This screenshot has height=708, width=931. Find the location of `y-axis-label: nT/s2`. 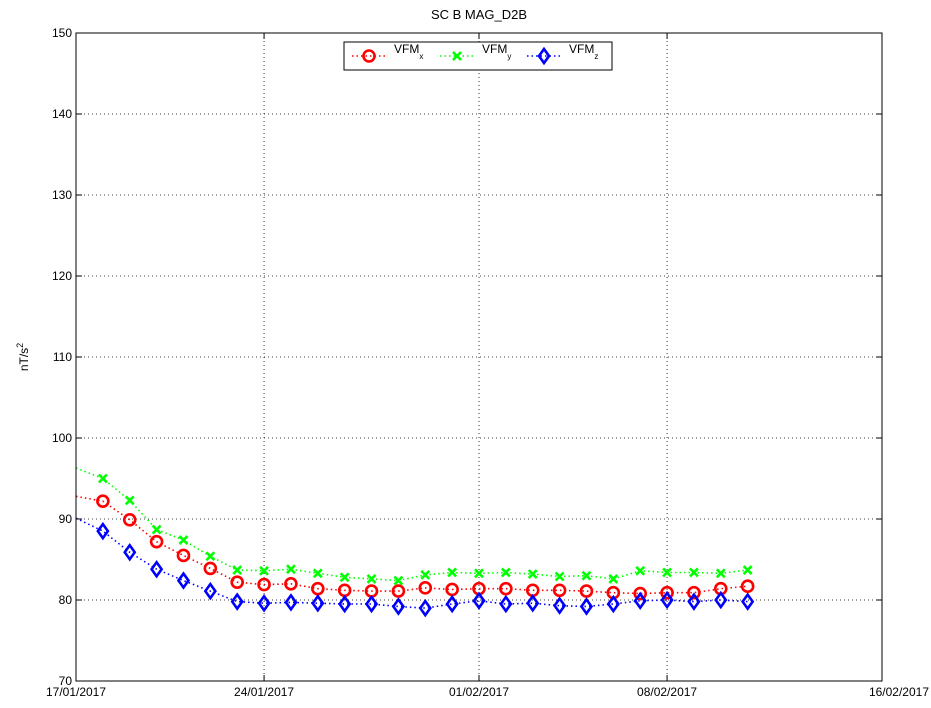

y-axis-label: nT/s2 is located at coordinates (23, 357).